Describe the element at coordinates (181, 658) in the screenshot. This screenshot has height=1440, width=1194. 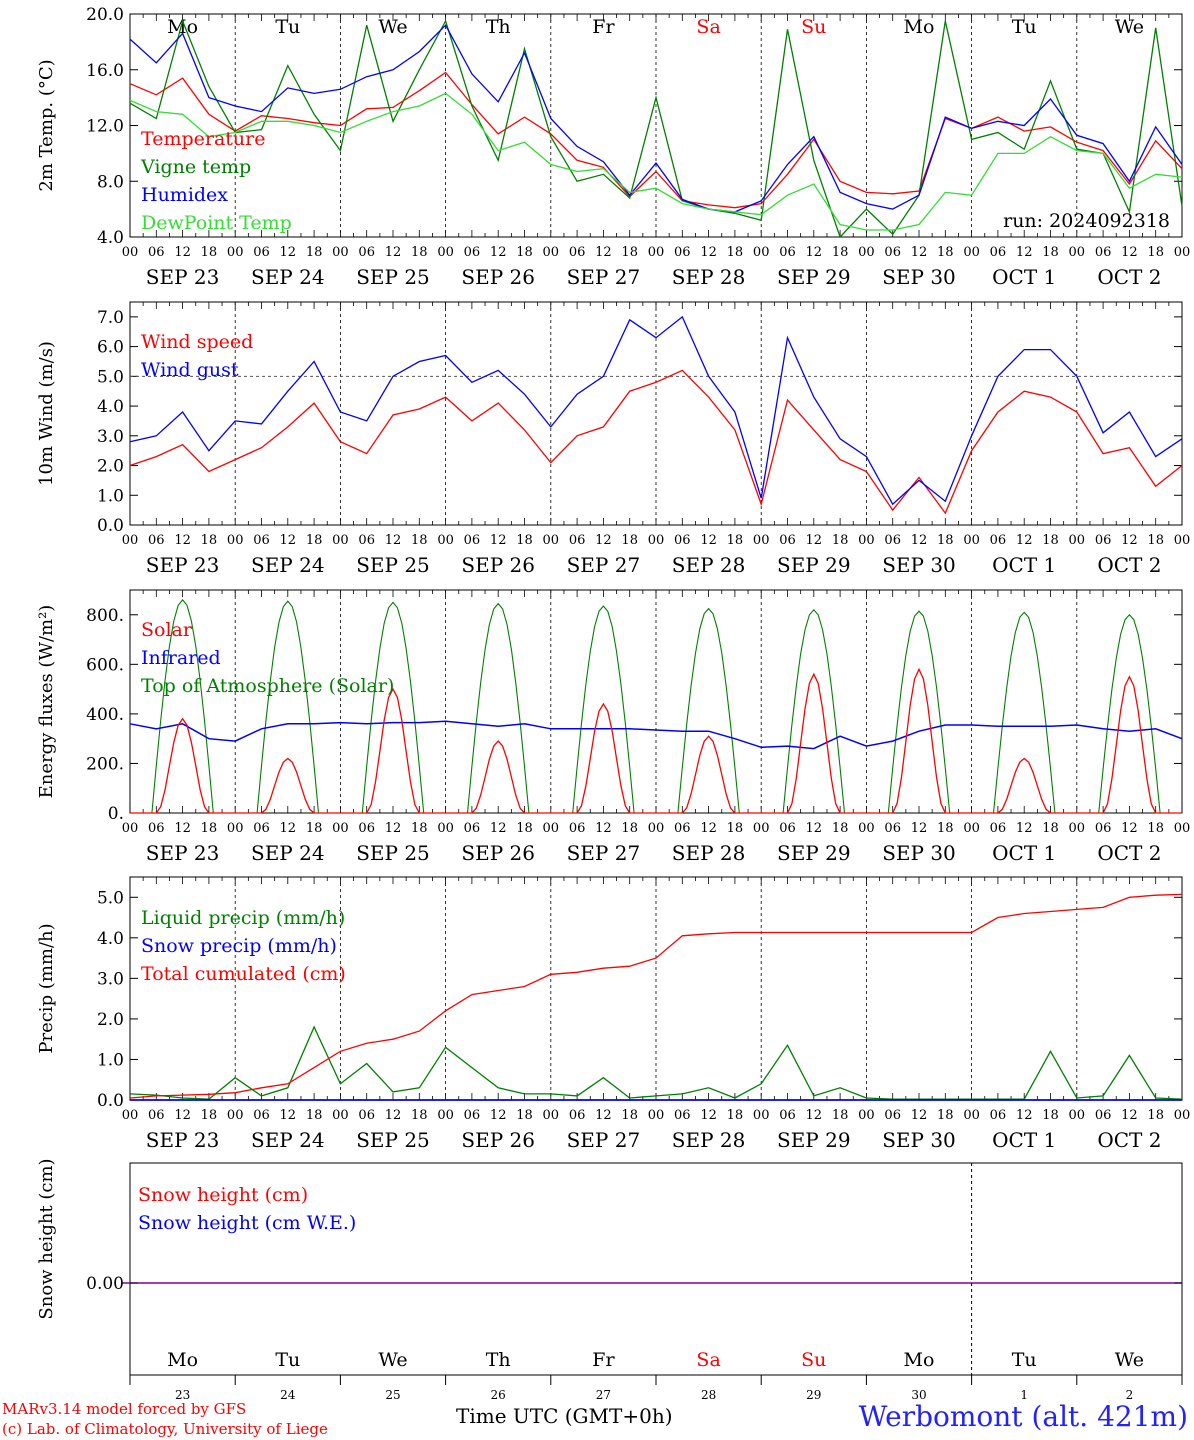
I see `legend-infrared: Infrared` at that location.